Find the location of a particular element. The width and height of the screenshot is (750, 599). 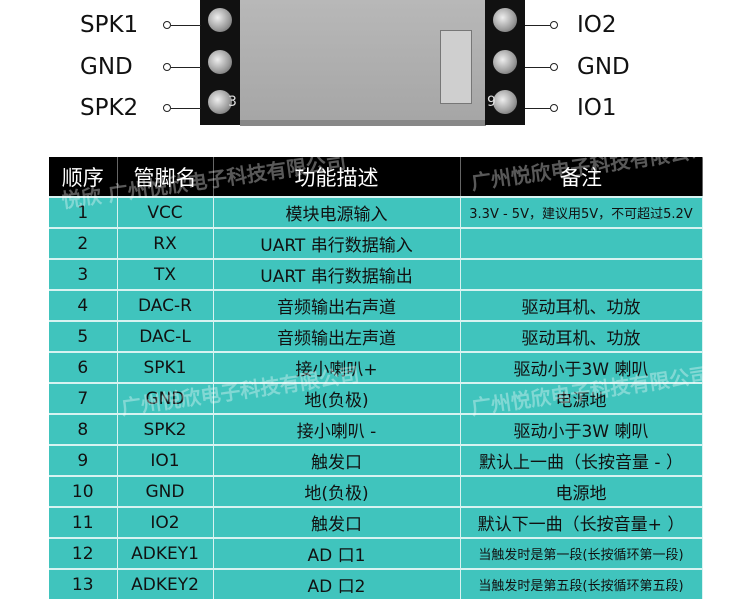

cell-index: 3 is located at coordinates (83, 274).